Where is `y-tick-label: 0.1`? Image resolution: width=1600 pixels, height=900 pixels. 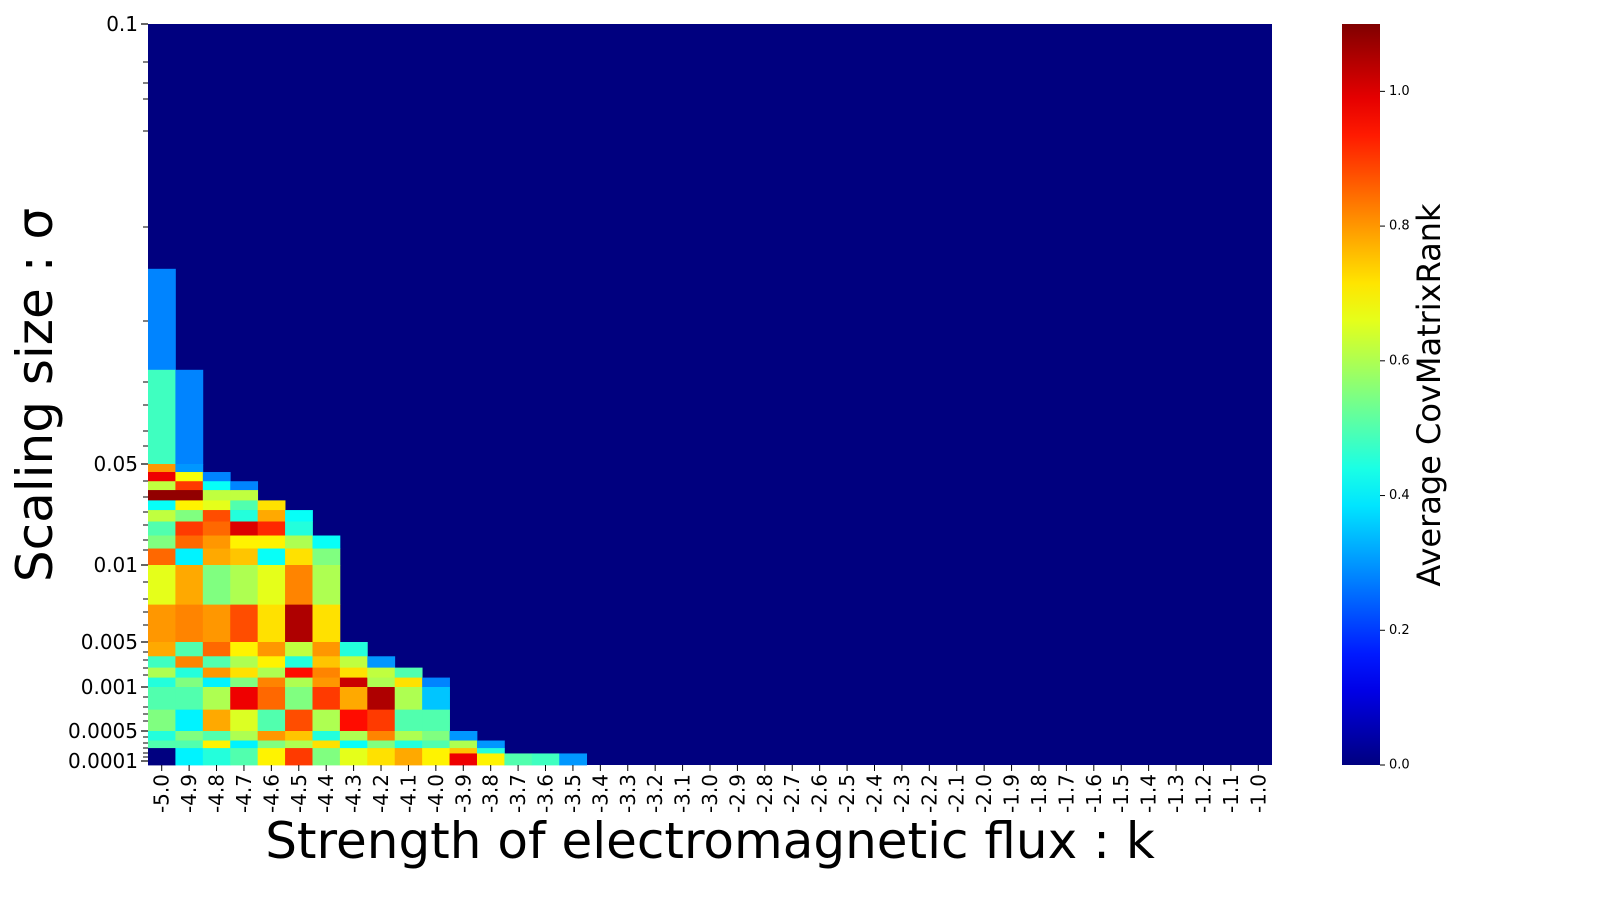
y-tick-label: 0.1 is located at coordinates (122, 24).